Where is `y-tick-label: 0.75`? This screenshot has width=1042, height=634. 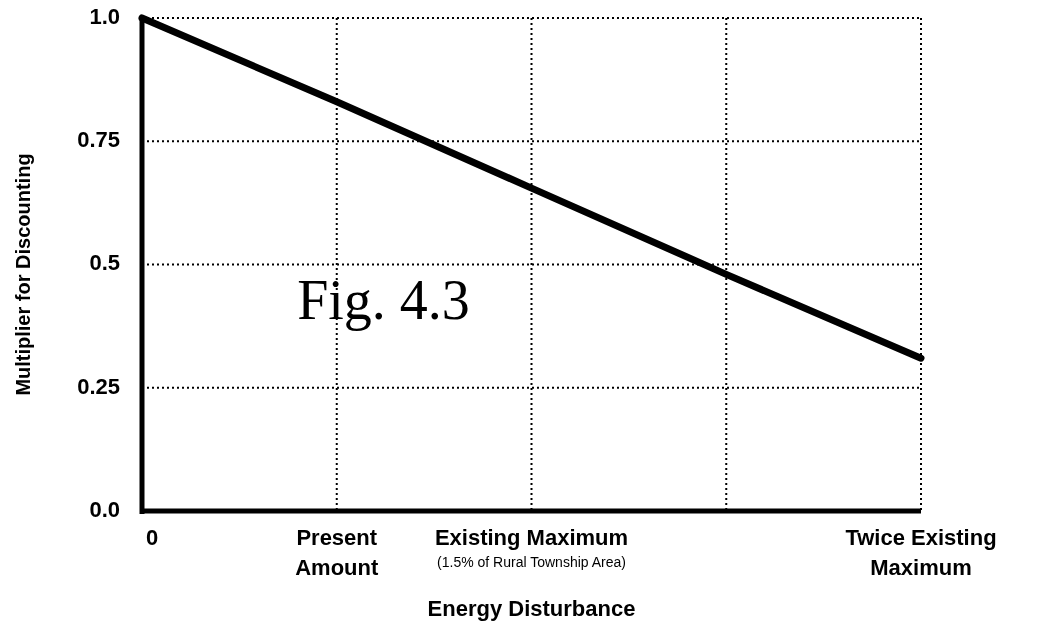
y-tick-label: 0.75 is located at coordinates (98, 140).